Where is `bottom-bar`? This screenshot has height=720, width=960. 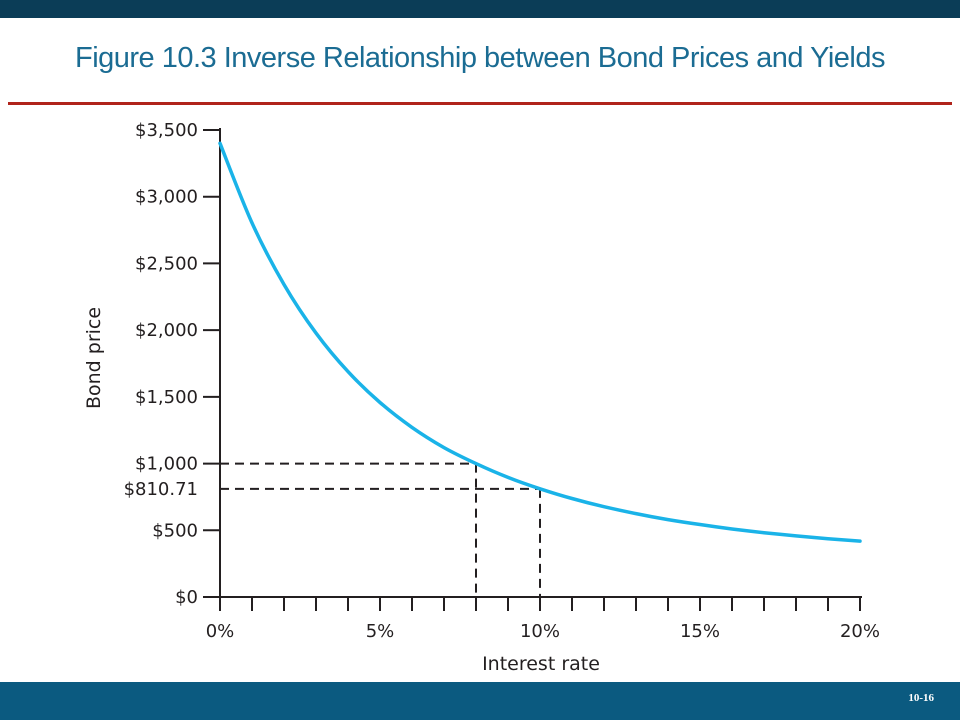 bottom-bar is located at coordinates (480, 701).